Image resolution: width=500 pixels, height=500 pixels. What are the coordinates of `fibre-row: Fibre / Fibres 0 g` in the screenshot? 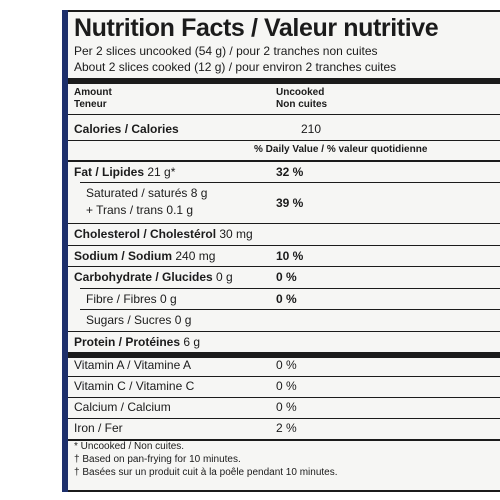 It's located at (131, 299).